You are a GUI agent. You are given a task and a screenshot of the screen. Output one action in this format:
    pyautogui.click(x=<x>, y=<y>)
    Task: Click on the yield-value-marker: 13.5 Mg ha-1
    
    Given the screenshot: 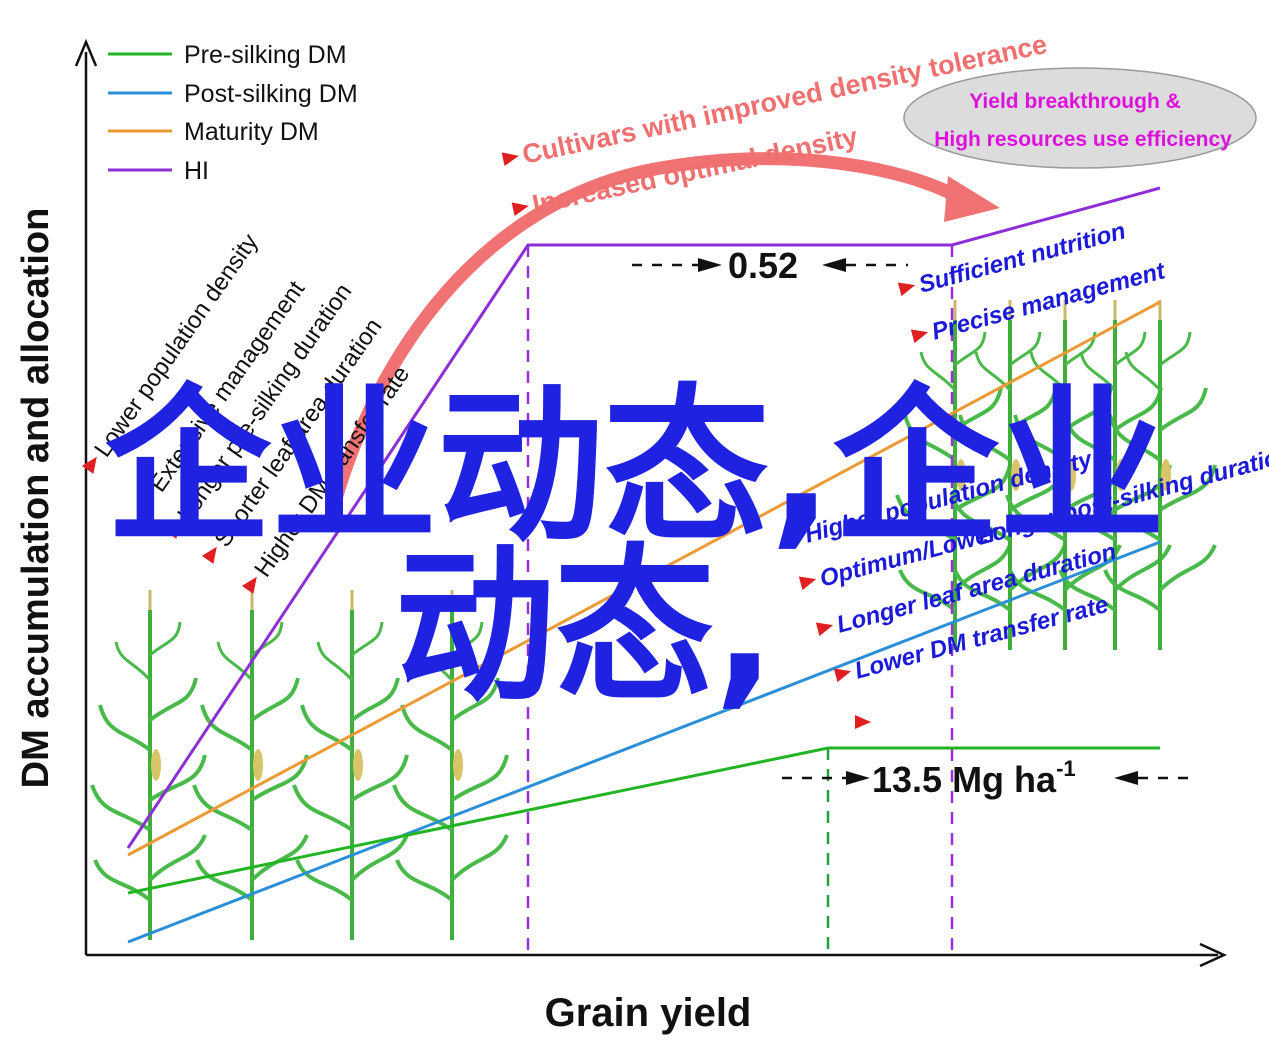 What is the action you would take?
    pyautogui.click(x=990, y=778)
    